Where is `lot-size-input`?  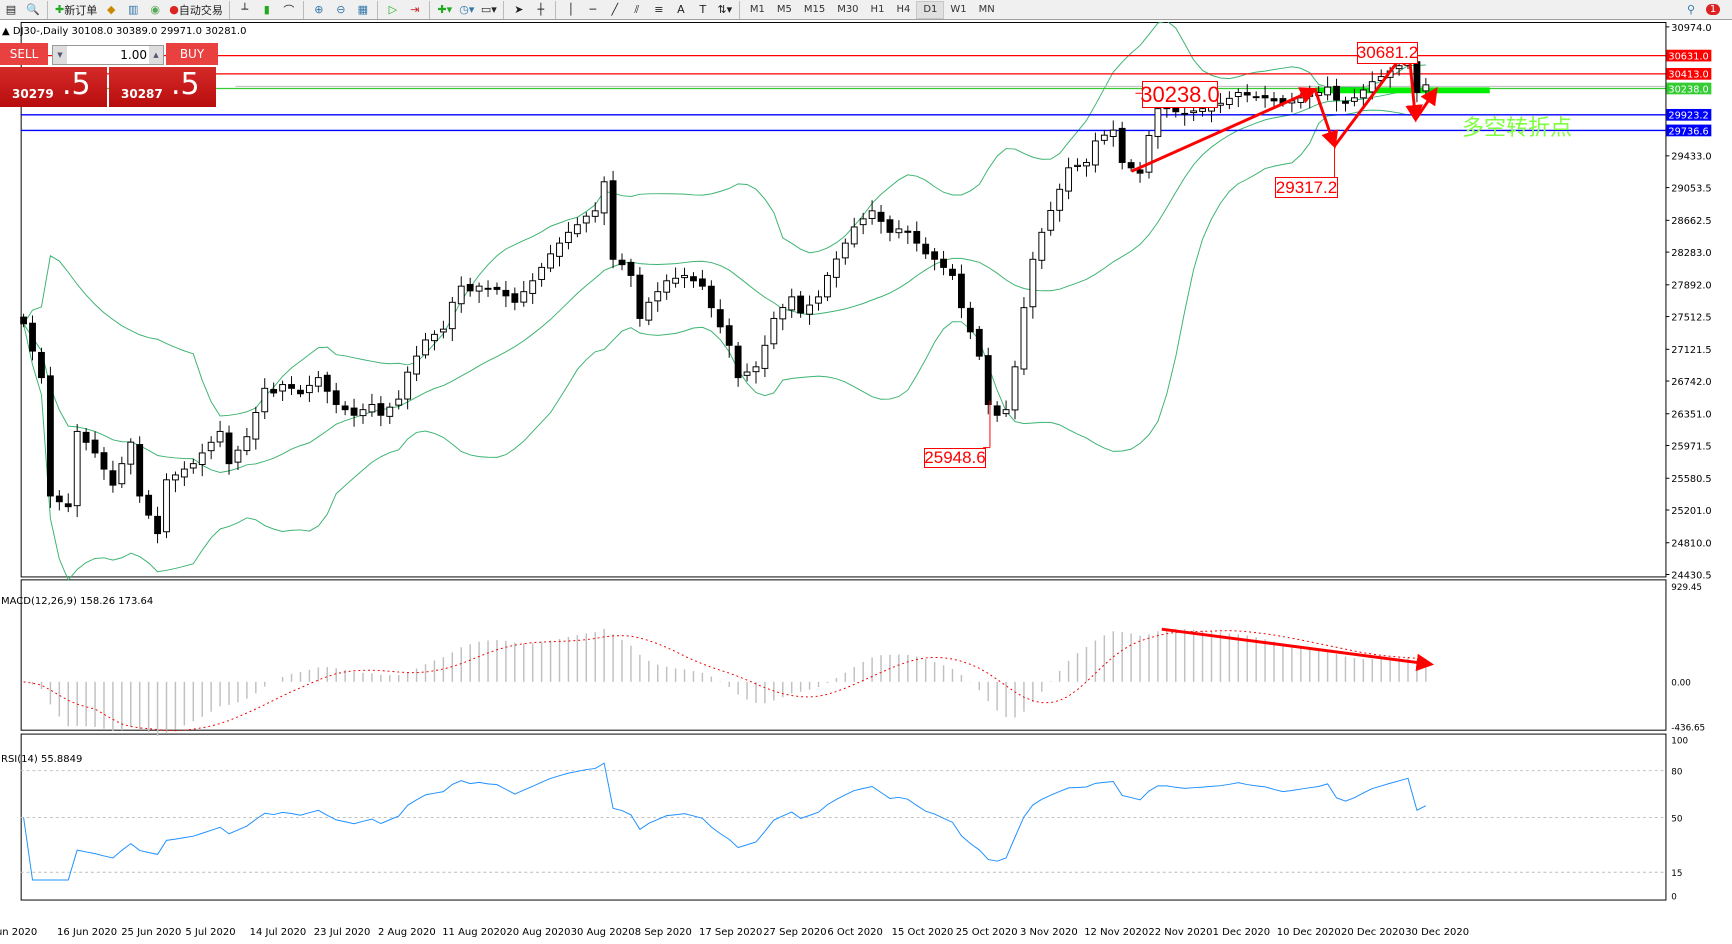
lot-size-input is located at coordinates (108, 55).